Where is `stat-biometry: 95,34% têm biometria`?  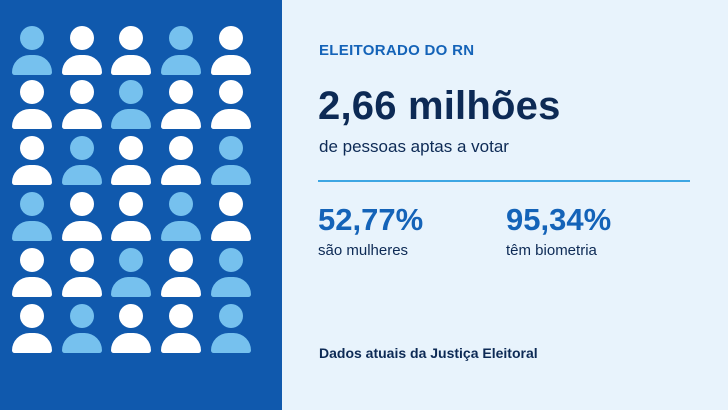
stat-biometry: 95,34% têm biometria is located at coordinates (558, 229).